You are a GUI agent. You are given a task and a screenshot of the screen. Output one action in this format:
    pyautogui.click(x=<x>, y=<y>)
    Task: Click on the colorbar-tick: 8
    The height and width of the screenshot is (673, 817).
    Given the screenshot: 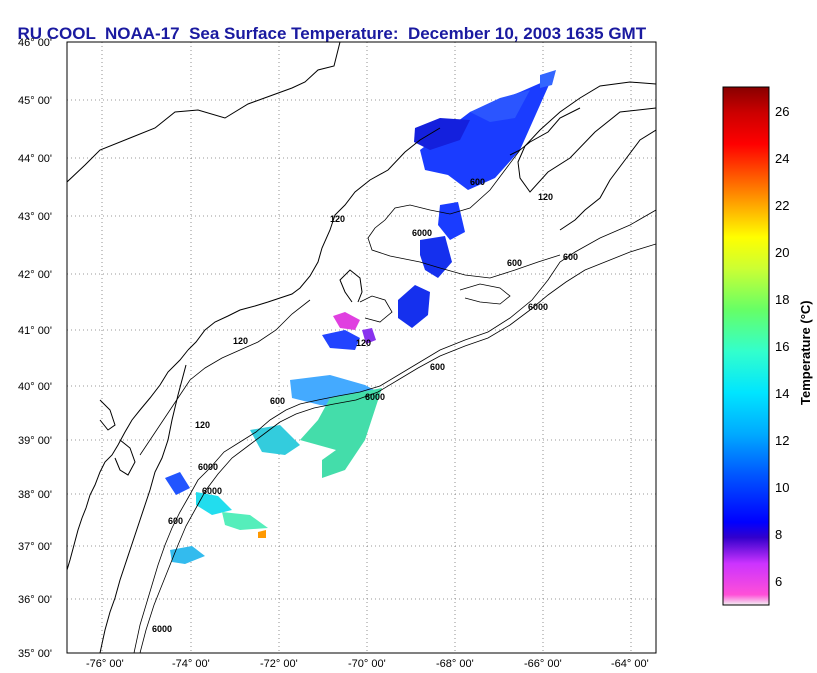 What is the action you would take?
    pyautogui.click(x=778, y=534)
    